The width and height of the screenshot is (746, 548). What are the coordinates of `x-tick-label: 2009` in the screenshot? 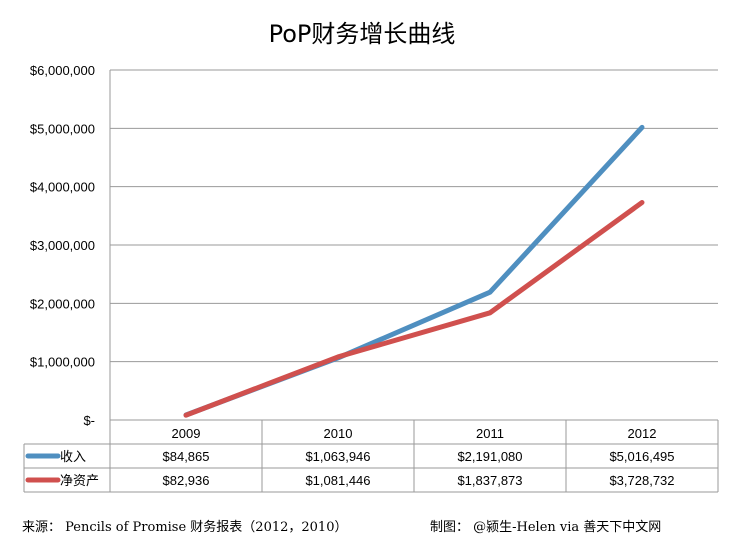 It's located at (186, 433).